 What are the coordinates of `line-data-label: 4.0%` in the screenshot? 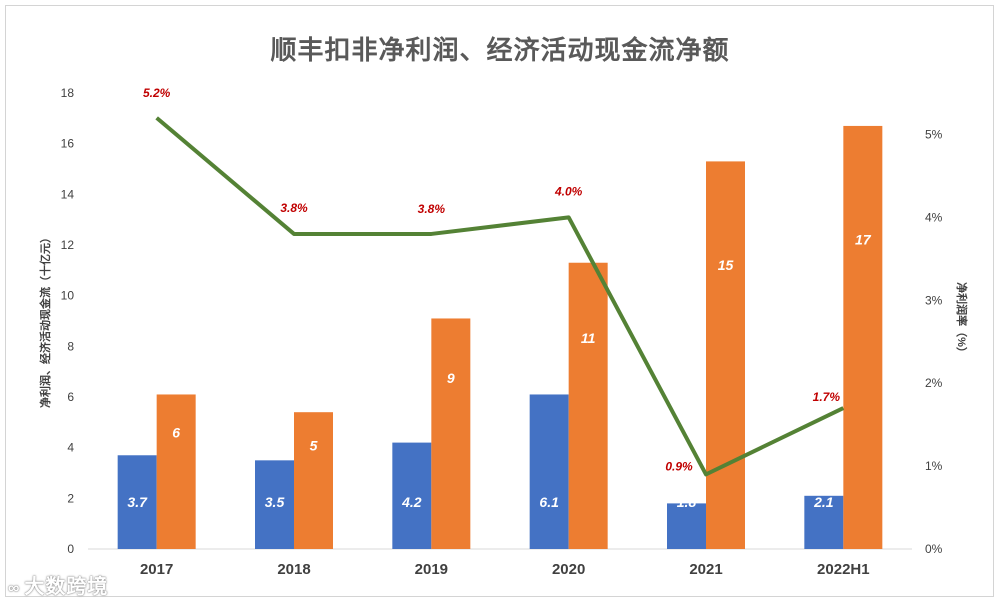 It's located at (568, 191).